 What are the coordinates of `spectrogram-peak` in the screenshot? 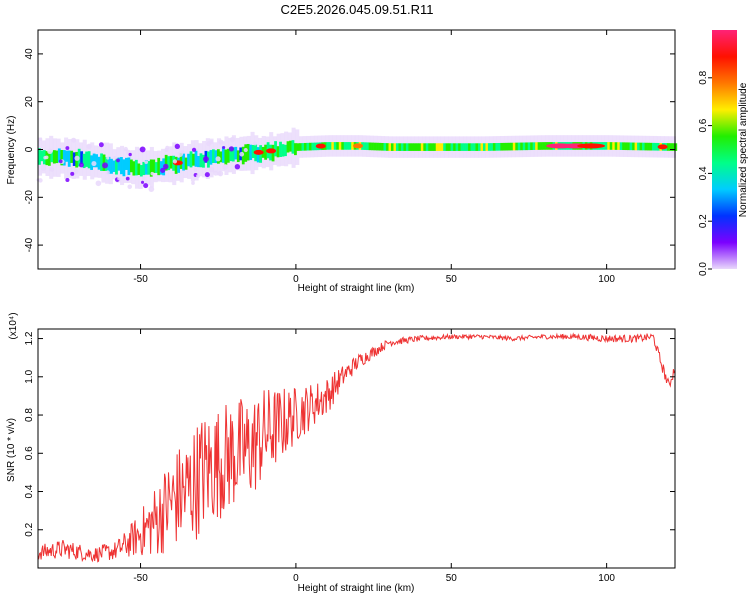 It's located at (358, 146).